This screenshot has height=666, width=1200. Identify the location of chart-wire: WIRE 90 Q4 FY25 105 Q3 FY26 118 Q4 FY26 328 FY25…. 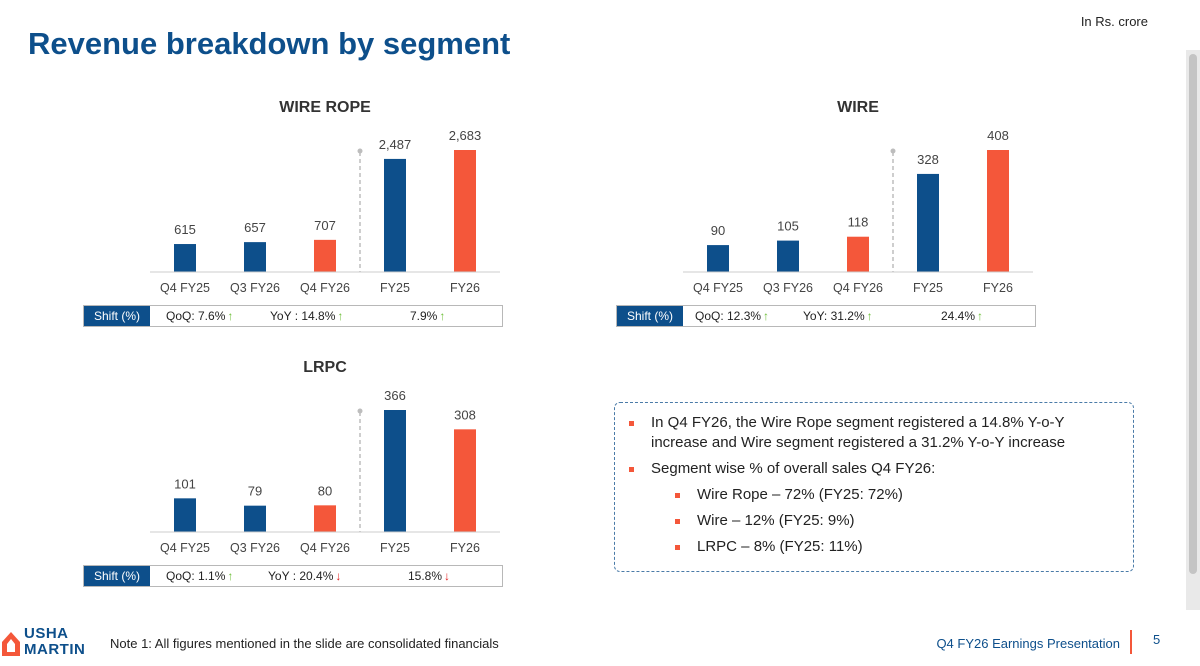
(863, 198).